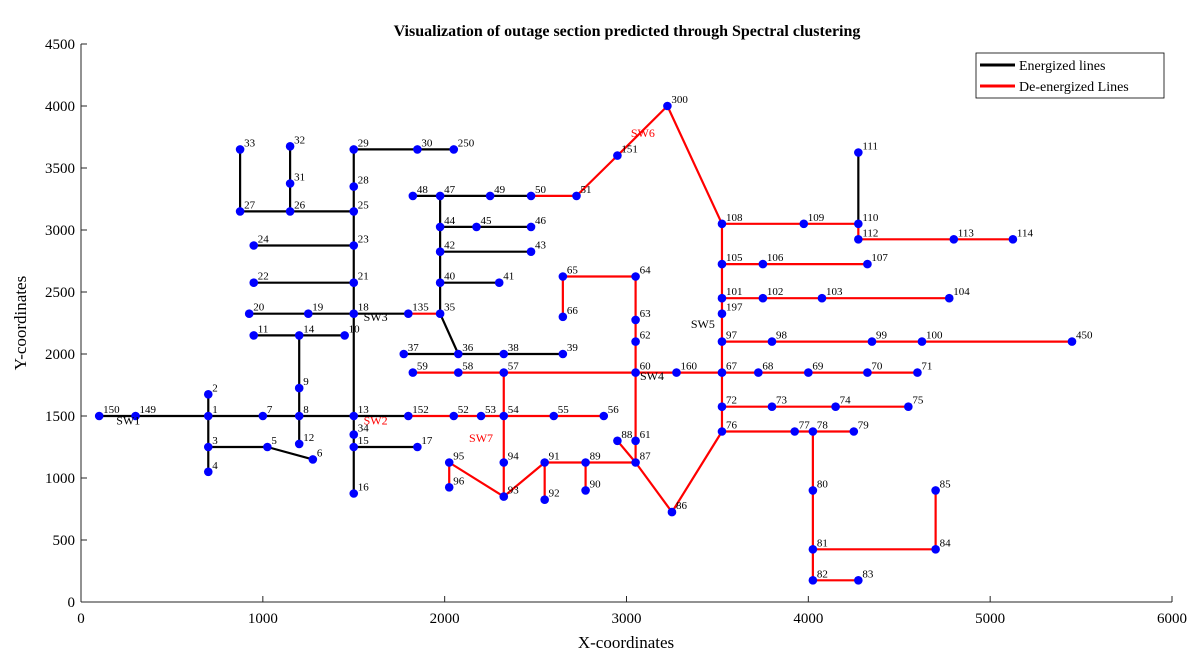 Image resolution: width=1192 pixels, height=654 pixels. What do you see at coordinates (679, 100) in the screenshot?
I see `node-label-300: 300` at bounding box center [679, 100].